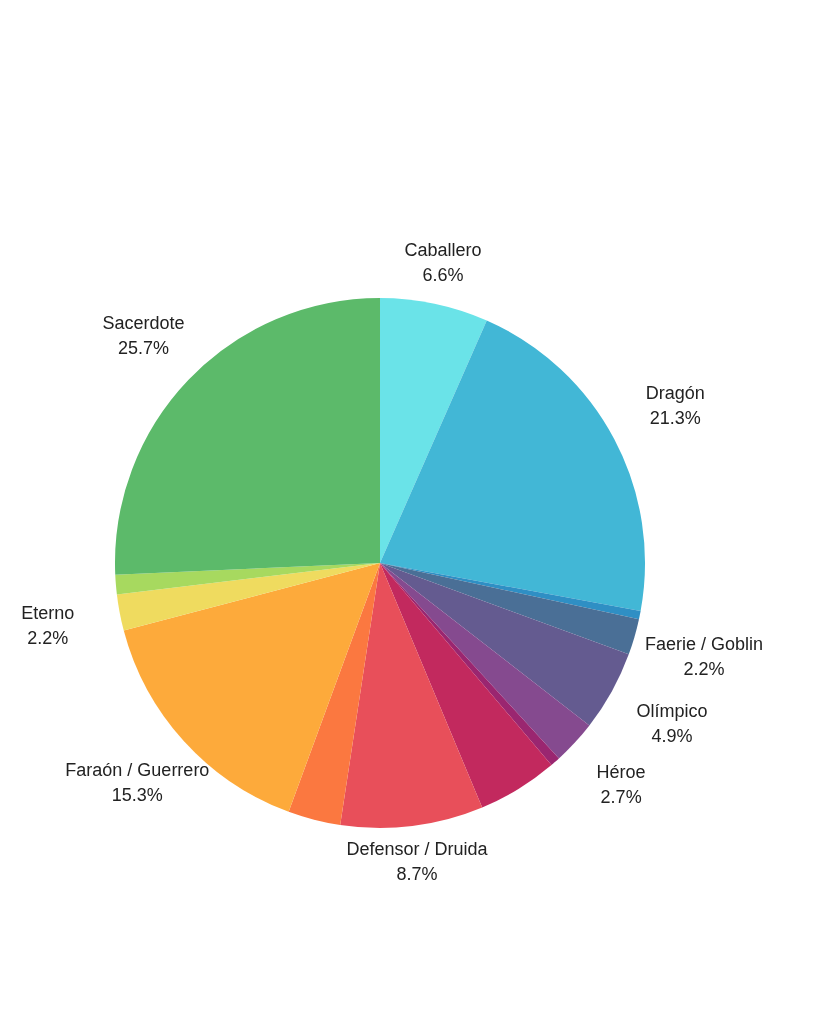 This screenshot has width=819, height=1024. What do you see at coordinates (417, 849) in the screenshot?
I see `slice-label: Defensor / Druida` at bounding box center [417, 849].